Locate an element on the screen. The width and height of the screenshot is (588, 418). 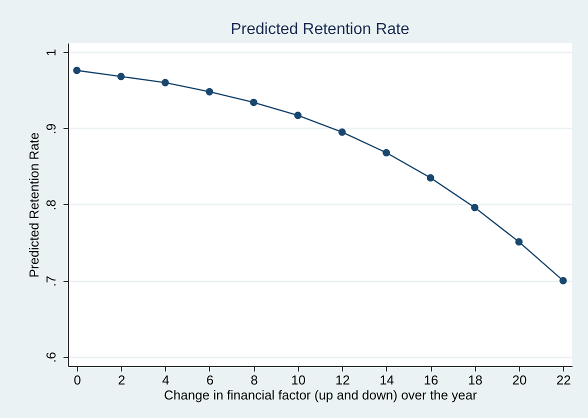
x-tick-label: 10 is located at coordinates (298, 380).